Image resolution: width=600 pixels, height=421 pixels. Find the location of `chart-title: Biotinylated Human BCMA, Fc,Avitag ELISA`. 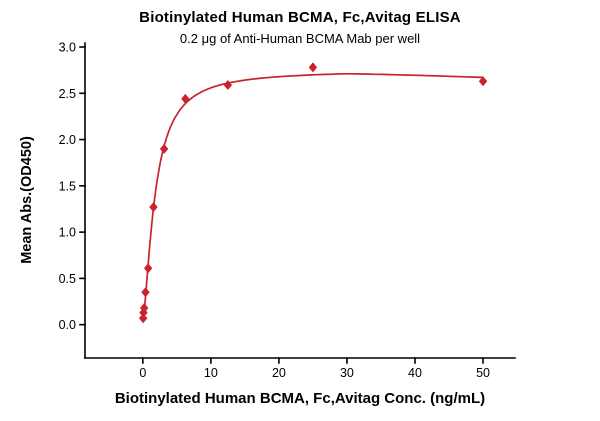

chart-title: Biotinylated Human BCMA, Fc,Avitag ELISA is located at coordinates (300, 17).